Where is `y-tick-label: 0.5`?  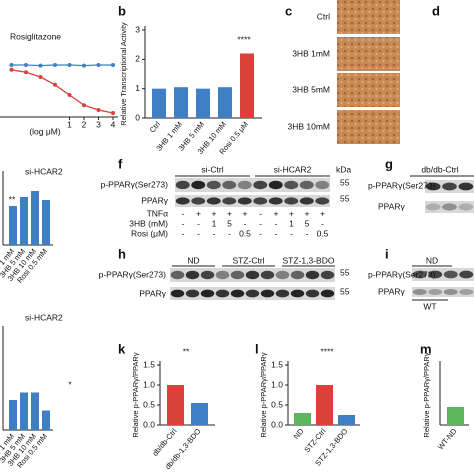
y-tick-label: 0.5 is located at coordinates (149, 404).